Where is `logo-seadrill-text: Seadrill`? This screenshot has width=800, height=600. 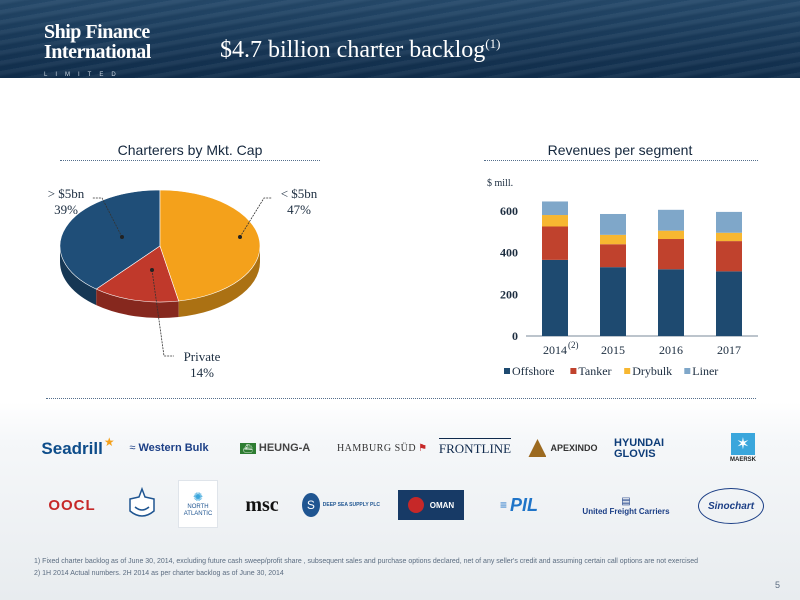
logo-seadrill-text: Seadrill is located at coordinates (72, 448).